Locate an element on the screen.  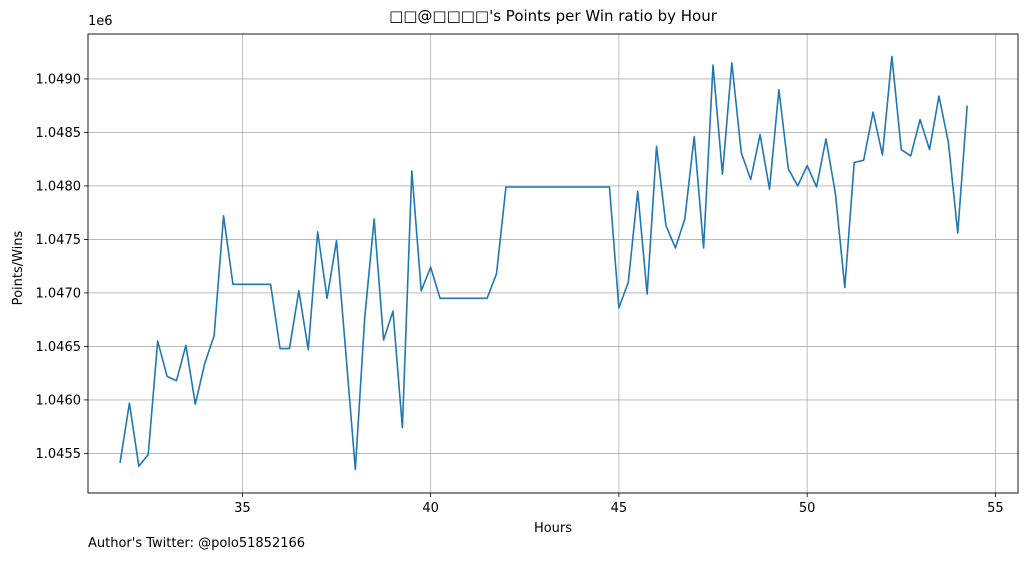
y-tick-label: 1.0465 is located at coordinates (59, 347).